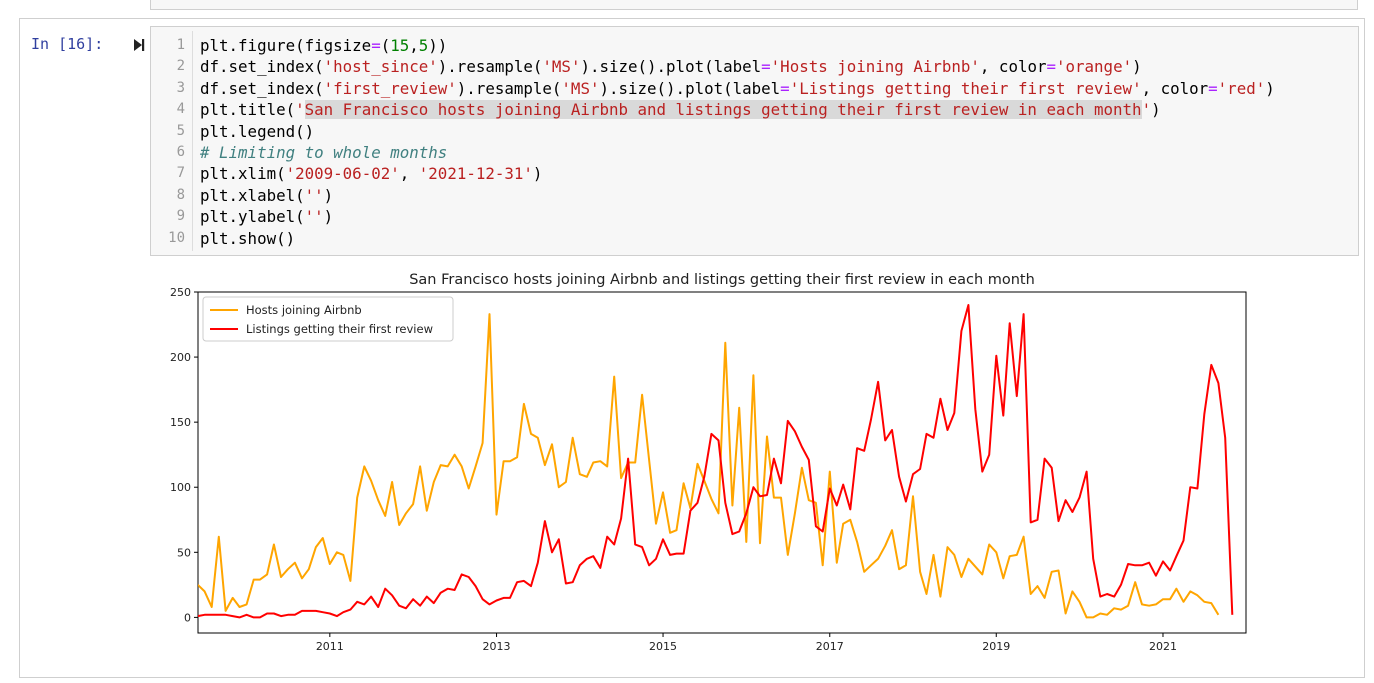  Describe the element at coordinates (737, 195) in the screenshot. I see `code-line: plt.xlabel('')` at that location.